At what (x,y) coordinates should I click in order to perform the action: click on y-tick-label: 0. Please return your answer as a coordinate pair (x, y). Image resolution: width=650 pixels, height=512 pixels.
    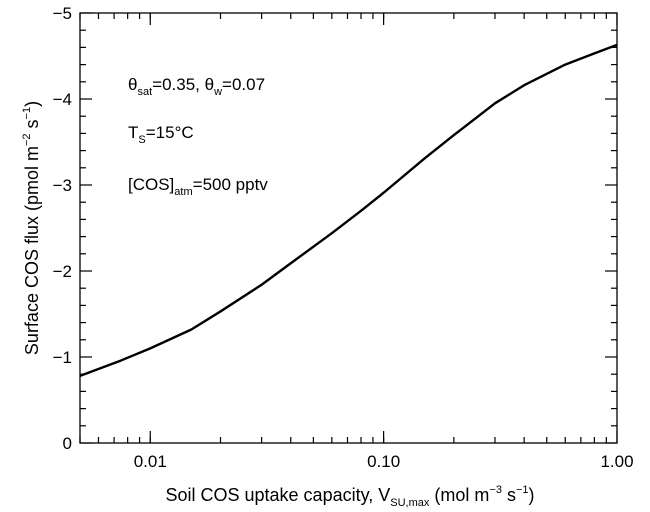
    Looking at the image, I should click on (67, 443).